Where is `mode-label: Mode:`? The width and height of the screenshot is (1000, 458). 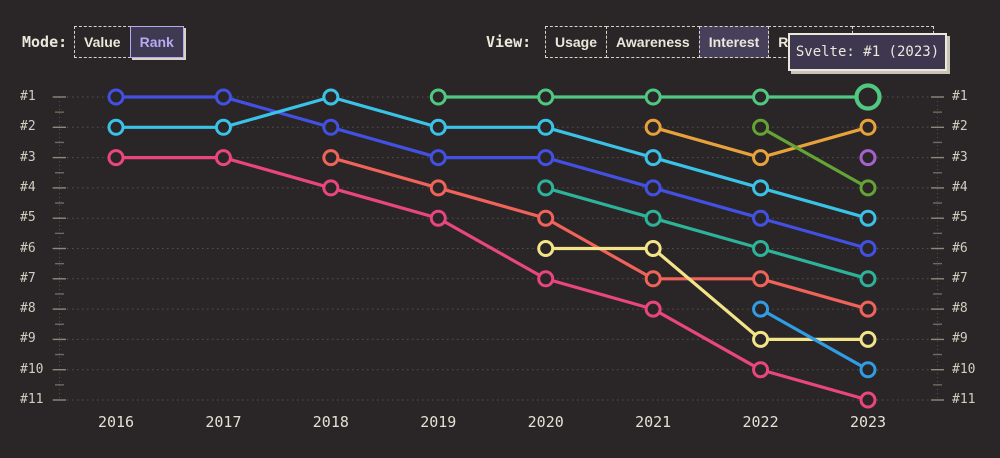 mode-label: Mode: is located at coordinates (45, 42).